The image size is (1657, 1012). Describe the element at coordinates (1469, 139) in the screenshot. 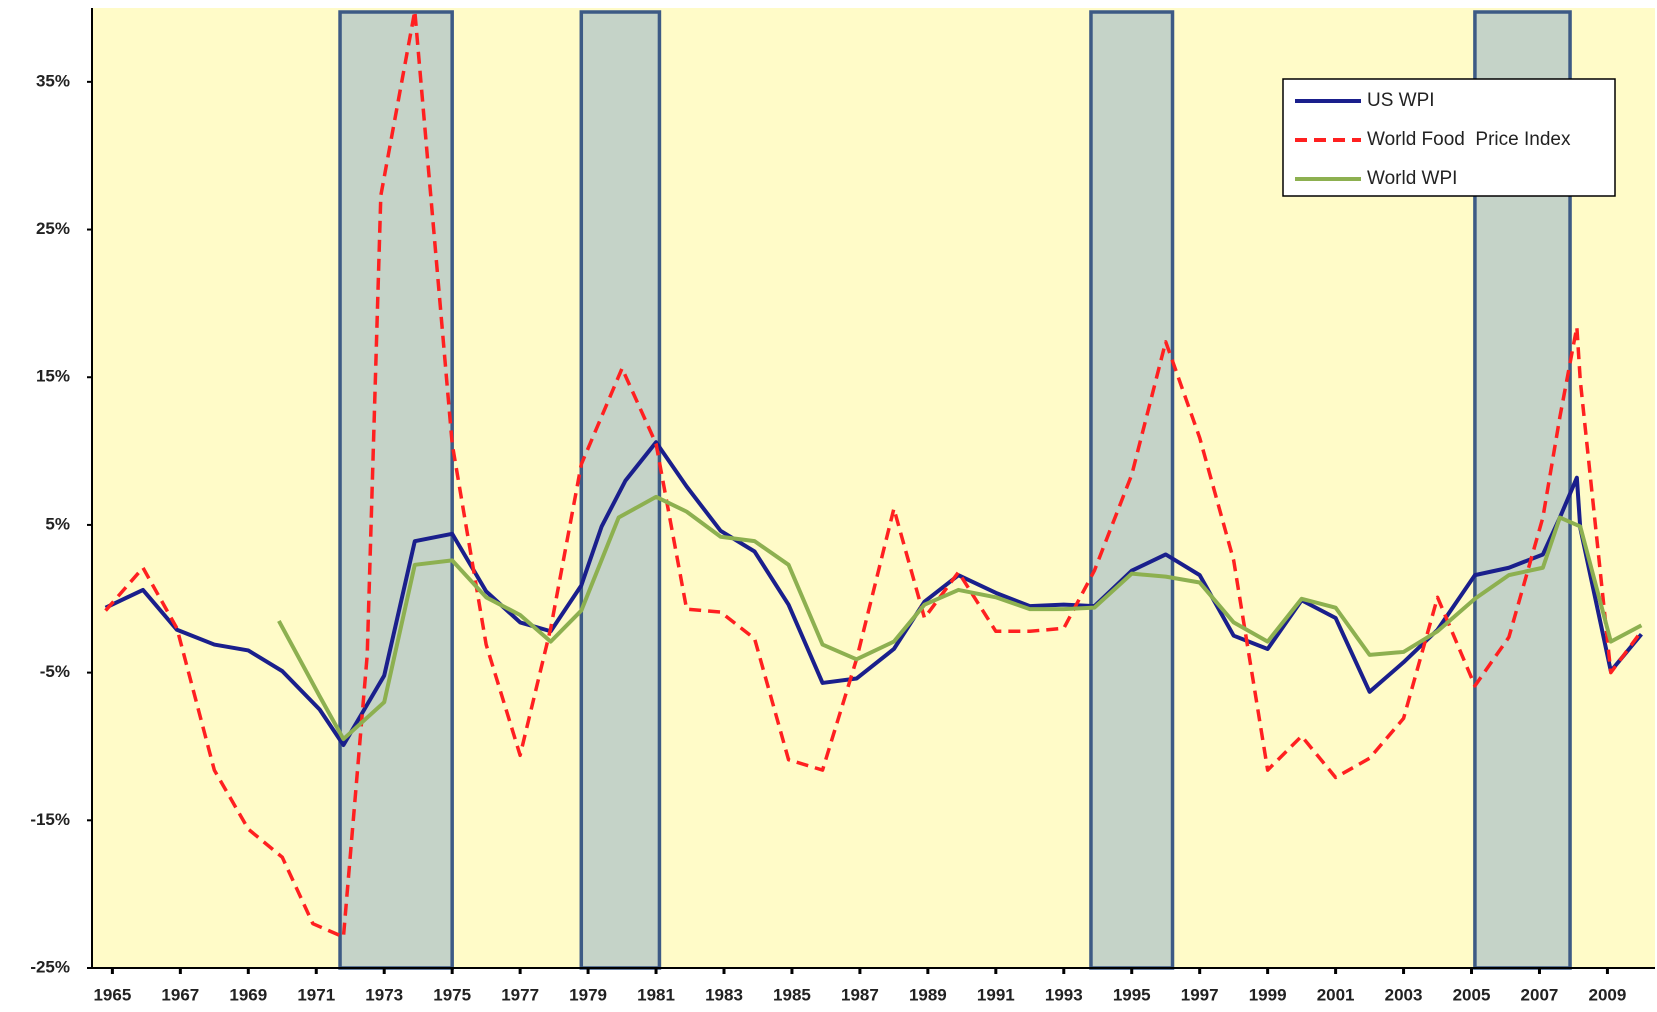

I see `legend-label: World Food Price Index` at that location.